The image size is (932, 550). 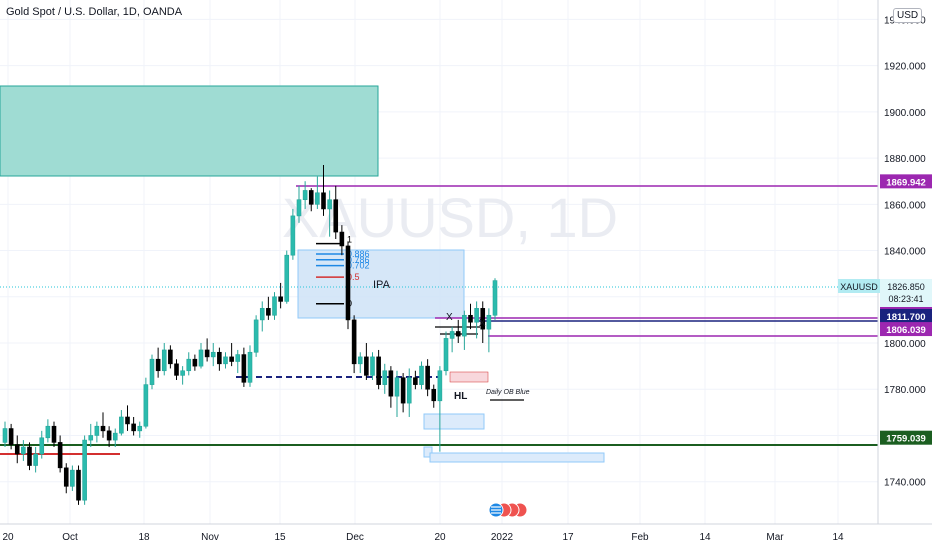 I want to click on symbol-tag, so click(x=859, y=286).